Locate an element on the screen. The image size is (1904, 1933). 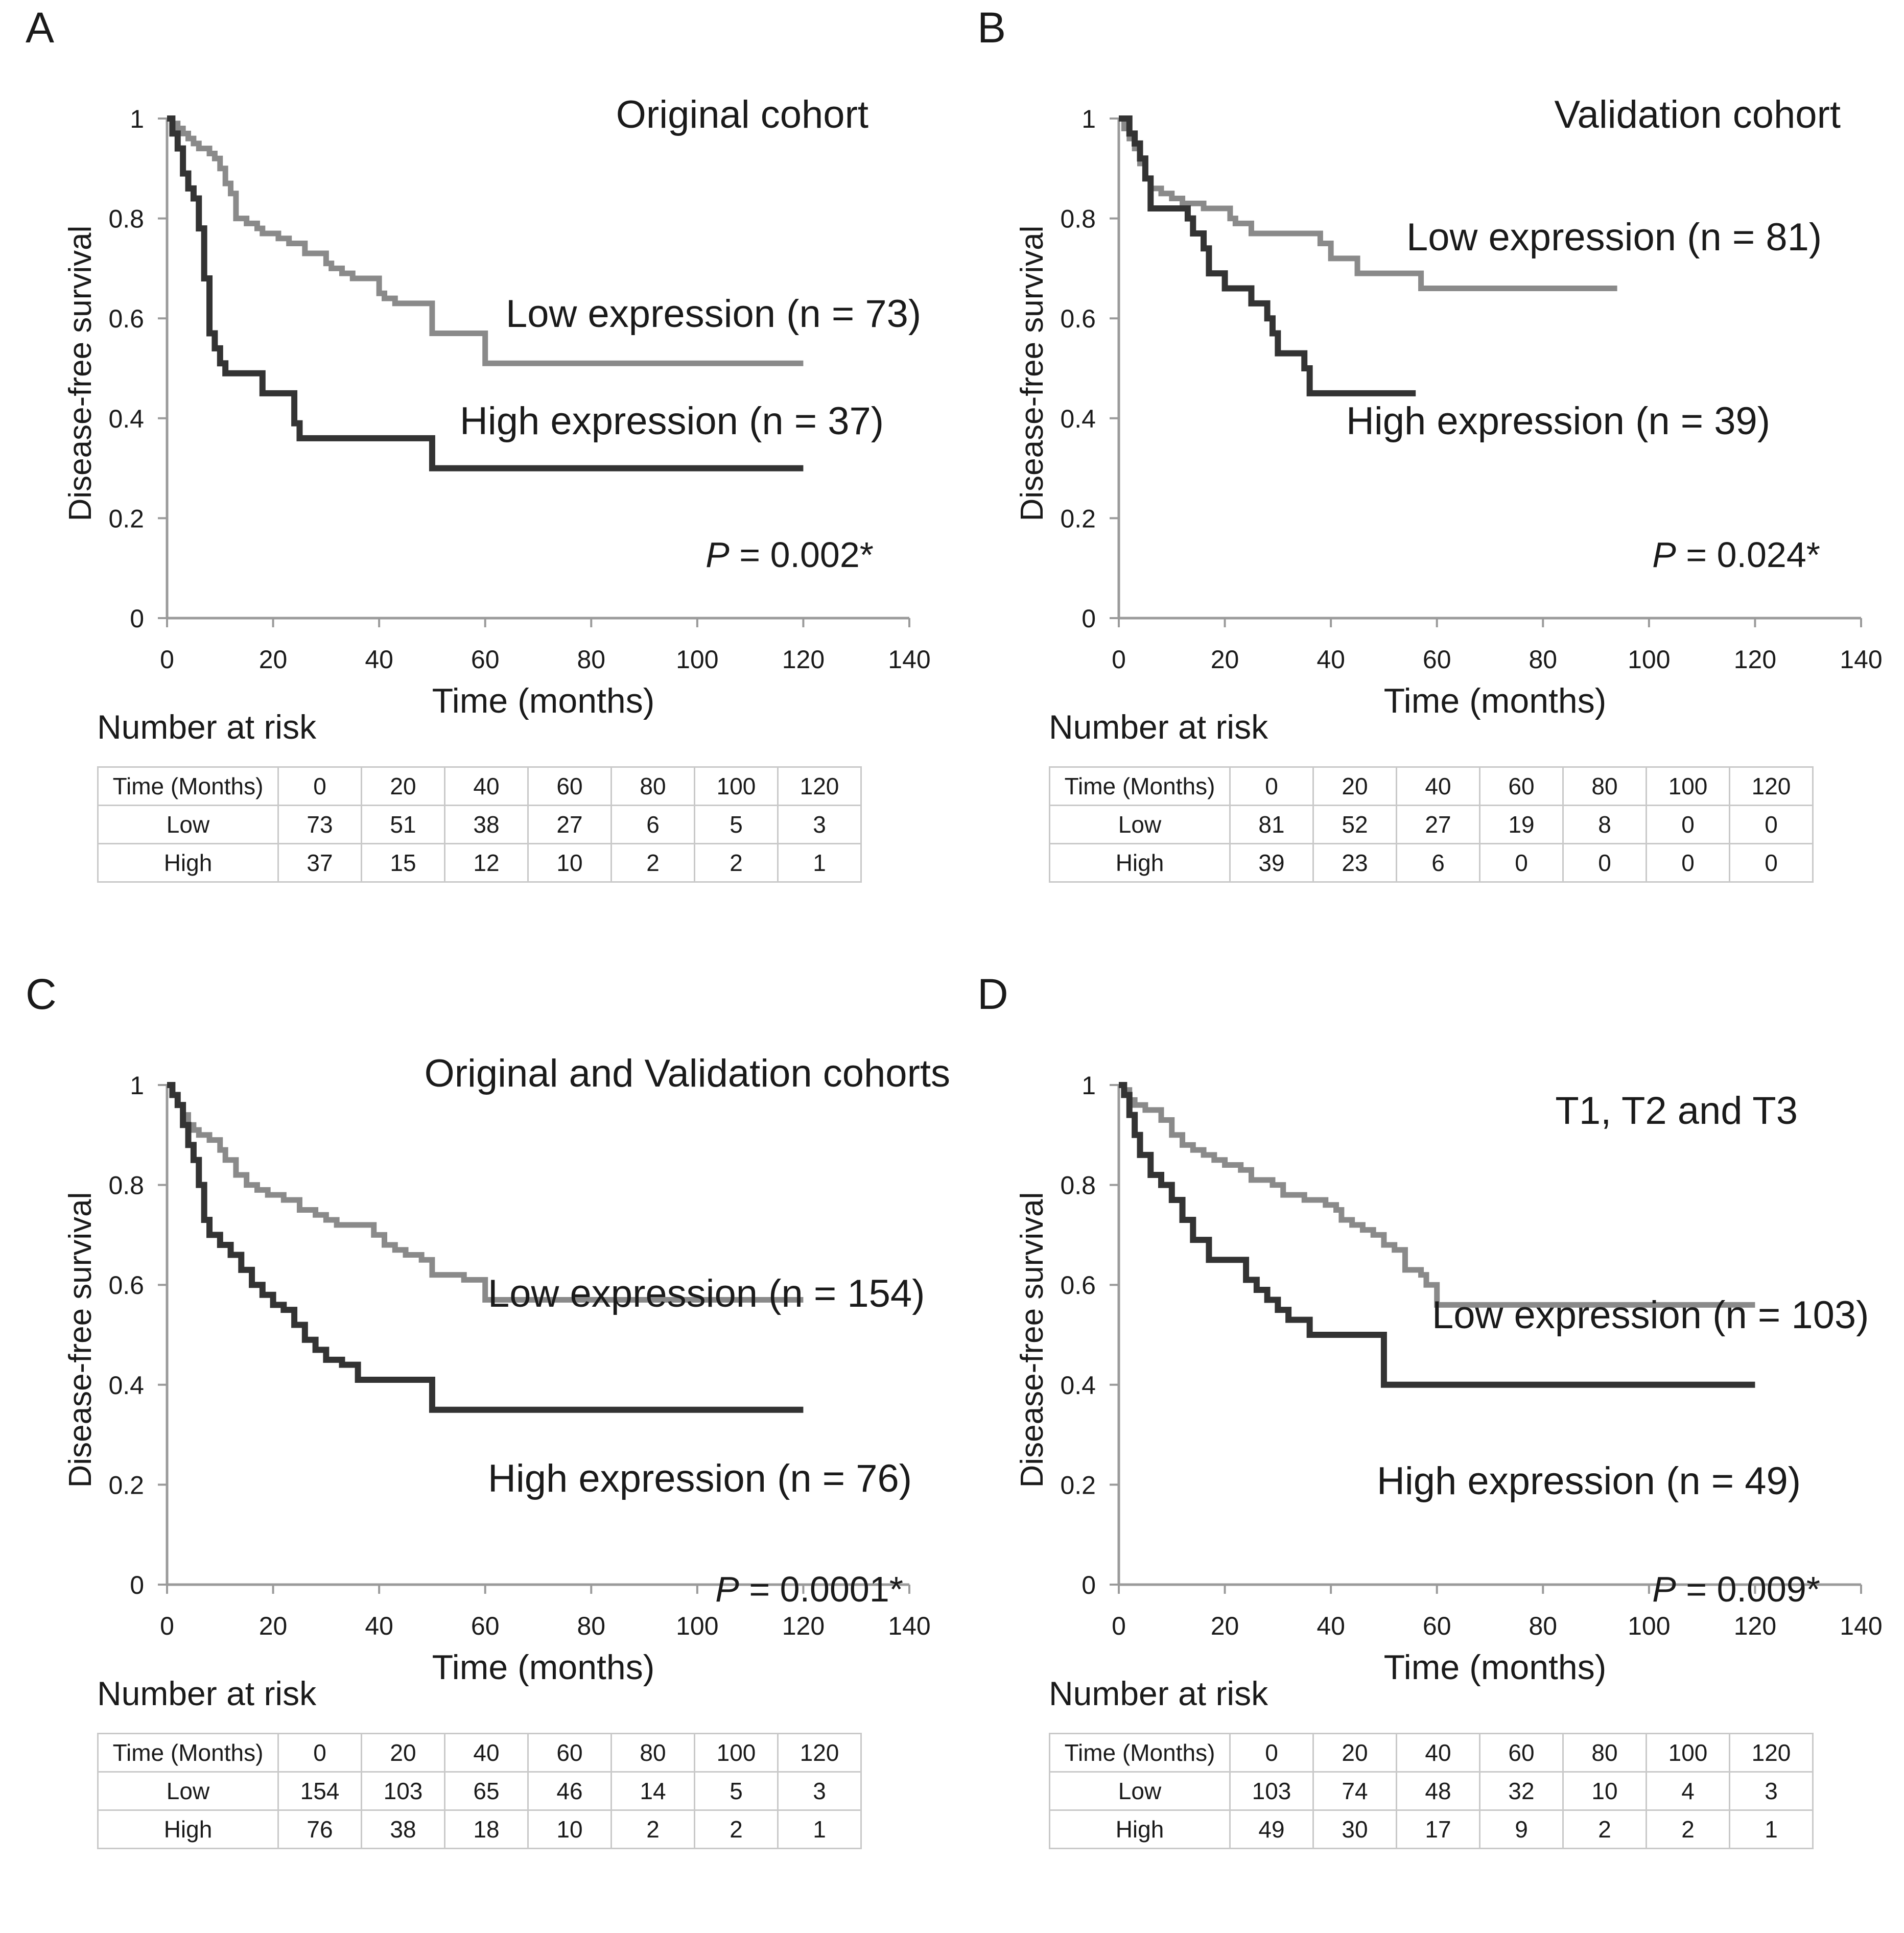
risk-table-row-label: High is located at coordinates (1140, 863).